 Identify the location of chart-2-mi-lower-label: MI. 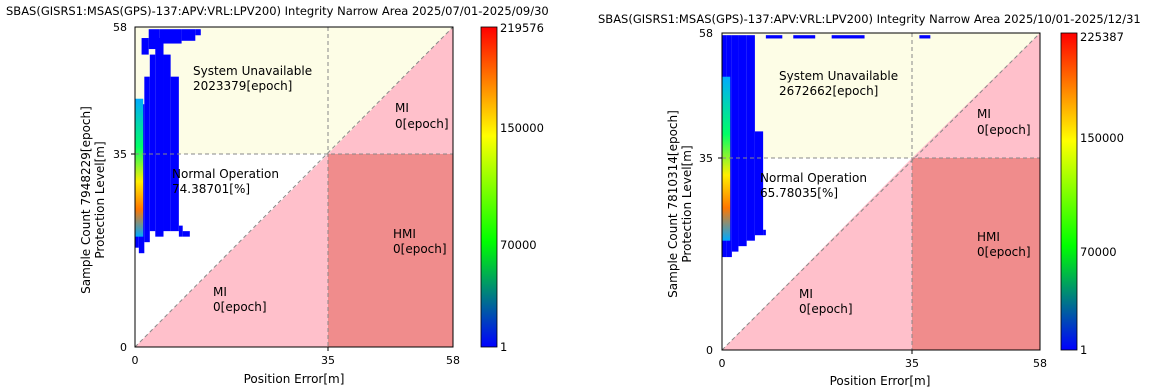
(806, 294).